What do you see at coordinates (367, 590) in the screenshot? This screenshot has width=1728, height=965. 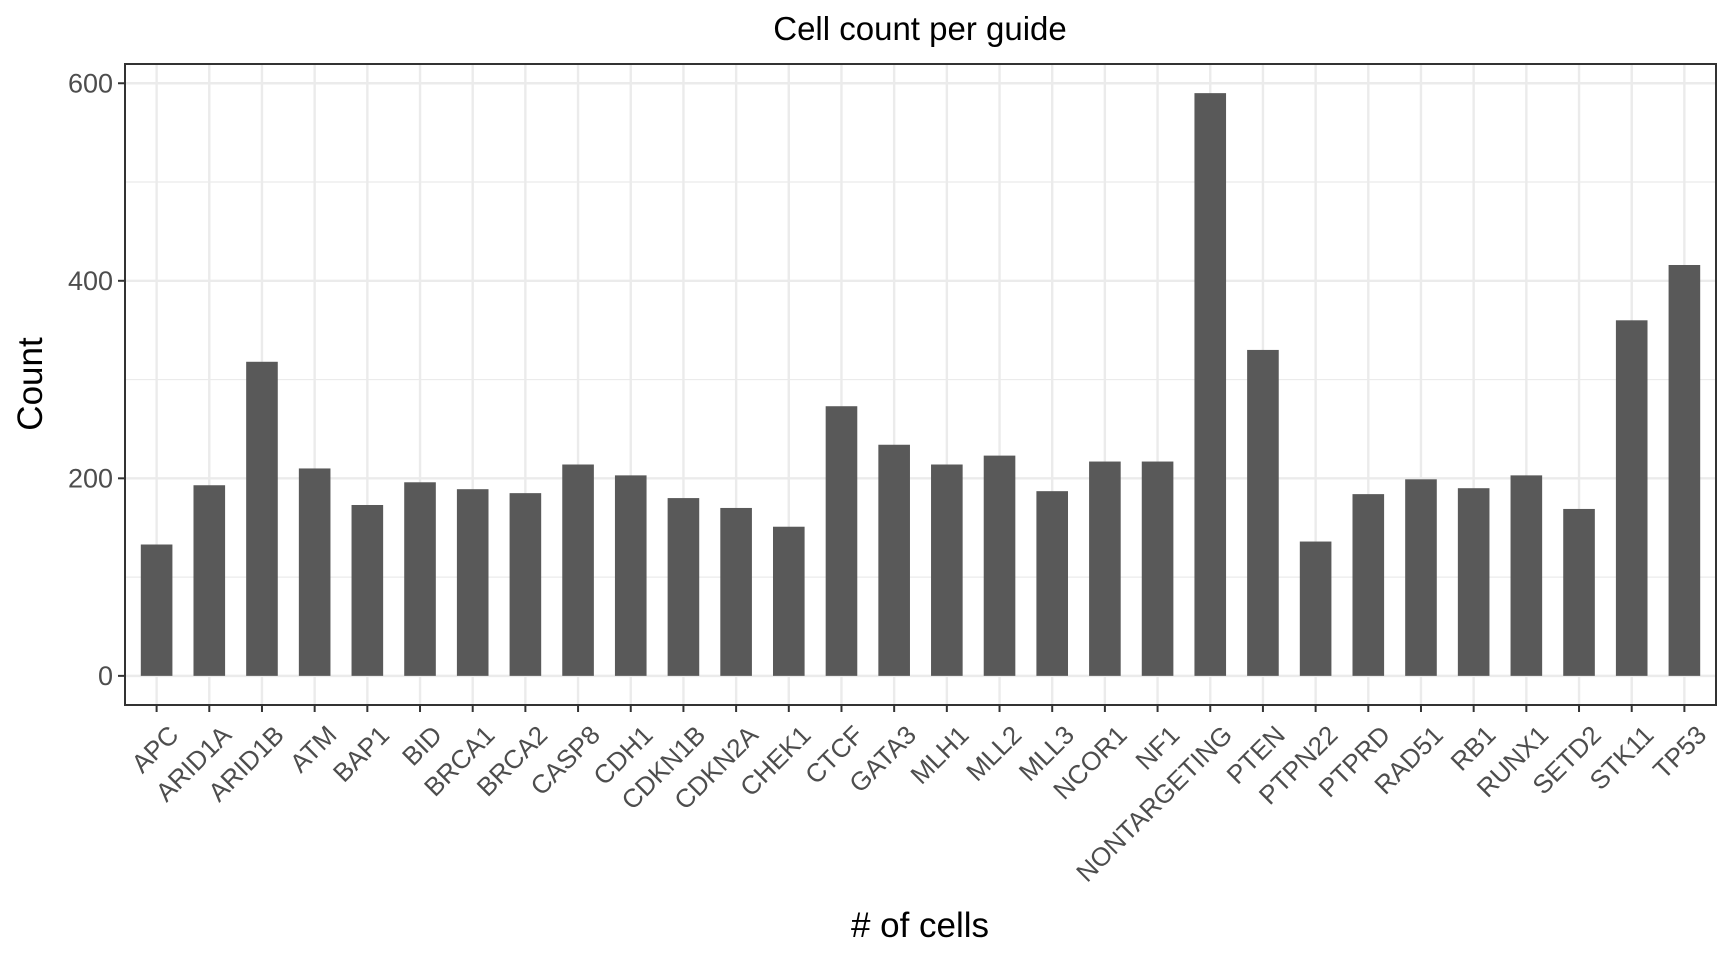 I see `bar-bap1` at bounding box center [367, 590].